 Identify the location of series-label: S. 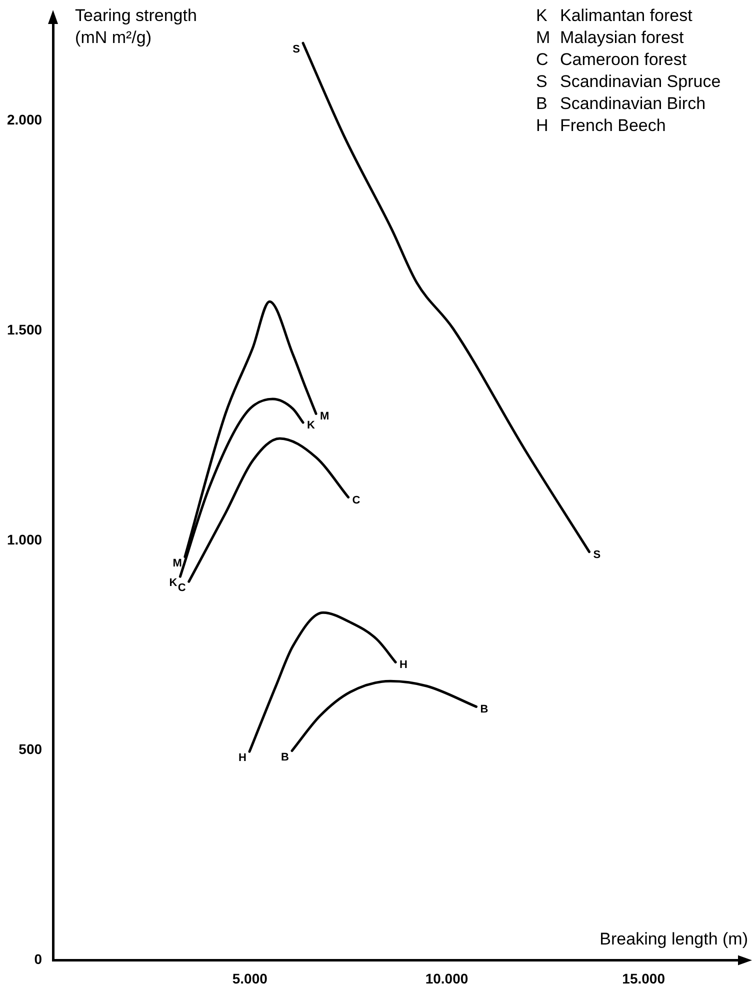
(296, 50).